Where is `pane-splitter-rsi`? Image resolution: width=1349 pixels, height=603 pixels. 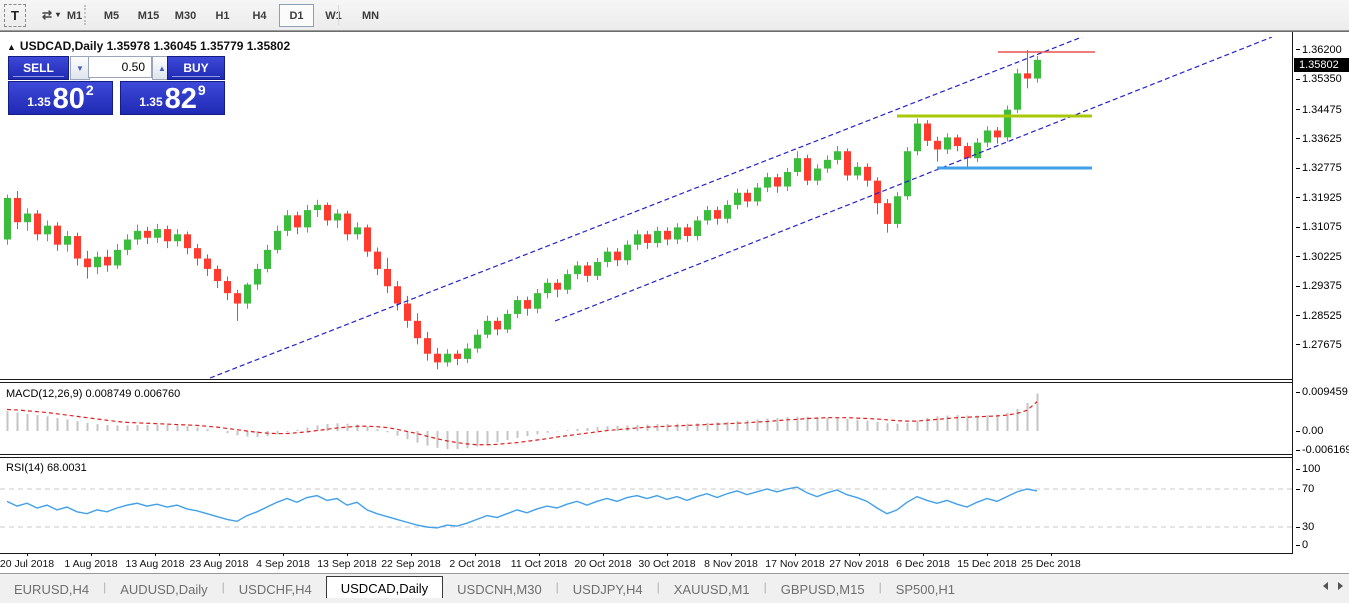
pane-splitter-rsi is located at coordinates (674, 456).